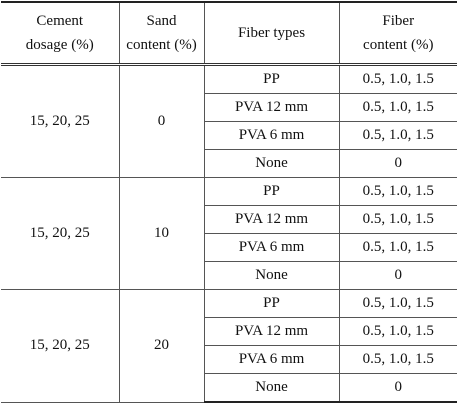 The width and height of the screenshot is (458, 403). What do you see at coordinates (60, 33) in the screenshot?
I see `header-cell: Cement dosage (%)` at bounding box center [60, 33].